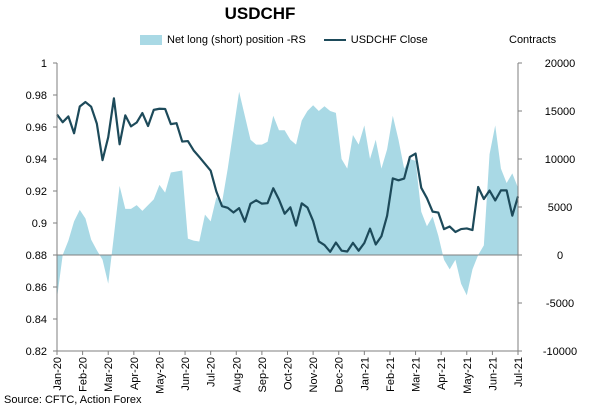 Image resolution: width=600 pixels, height=411 pixels. Describe the element at coordinates (135, 373) in the screenshot. I see `x-tick-label: Apr-20` at that location.